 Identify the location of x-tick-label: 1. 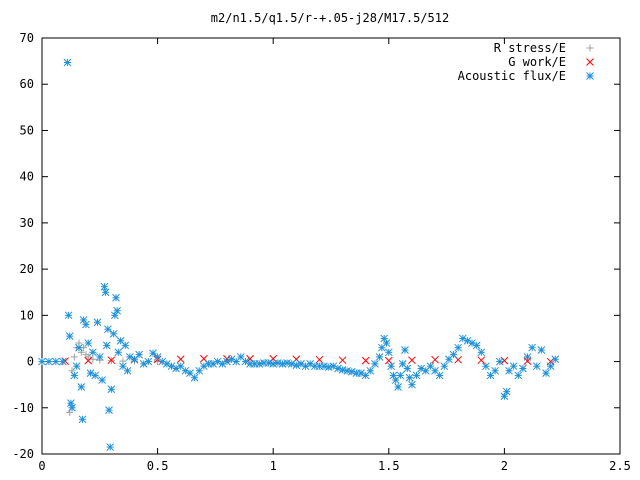
(273, 466).